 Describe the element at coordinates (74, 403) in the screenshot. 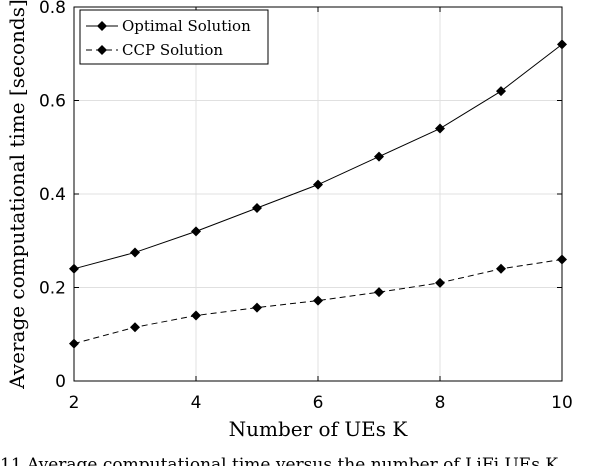

I see `x-tick-label: 2` at that location.